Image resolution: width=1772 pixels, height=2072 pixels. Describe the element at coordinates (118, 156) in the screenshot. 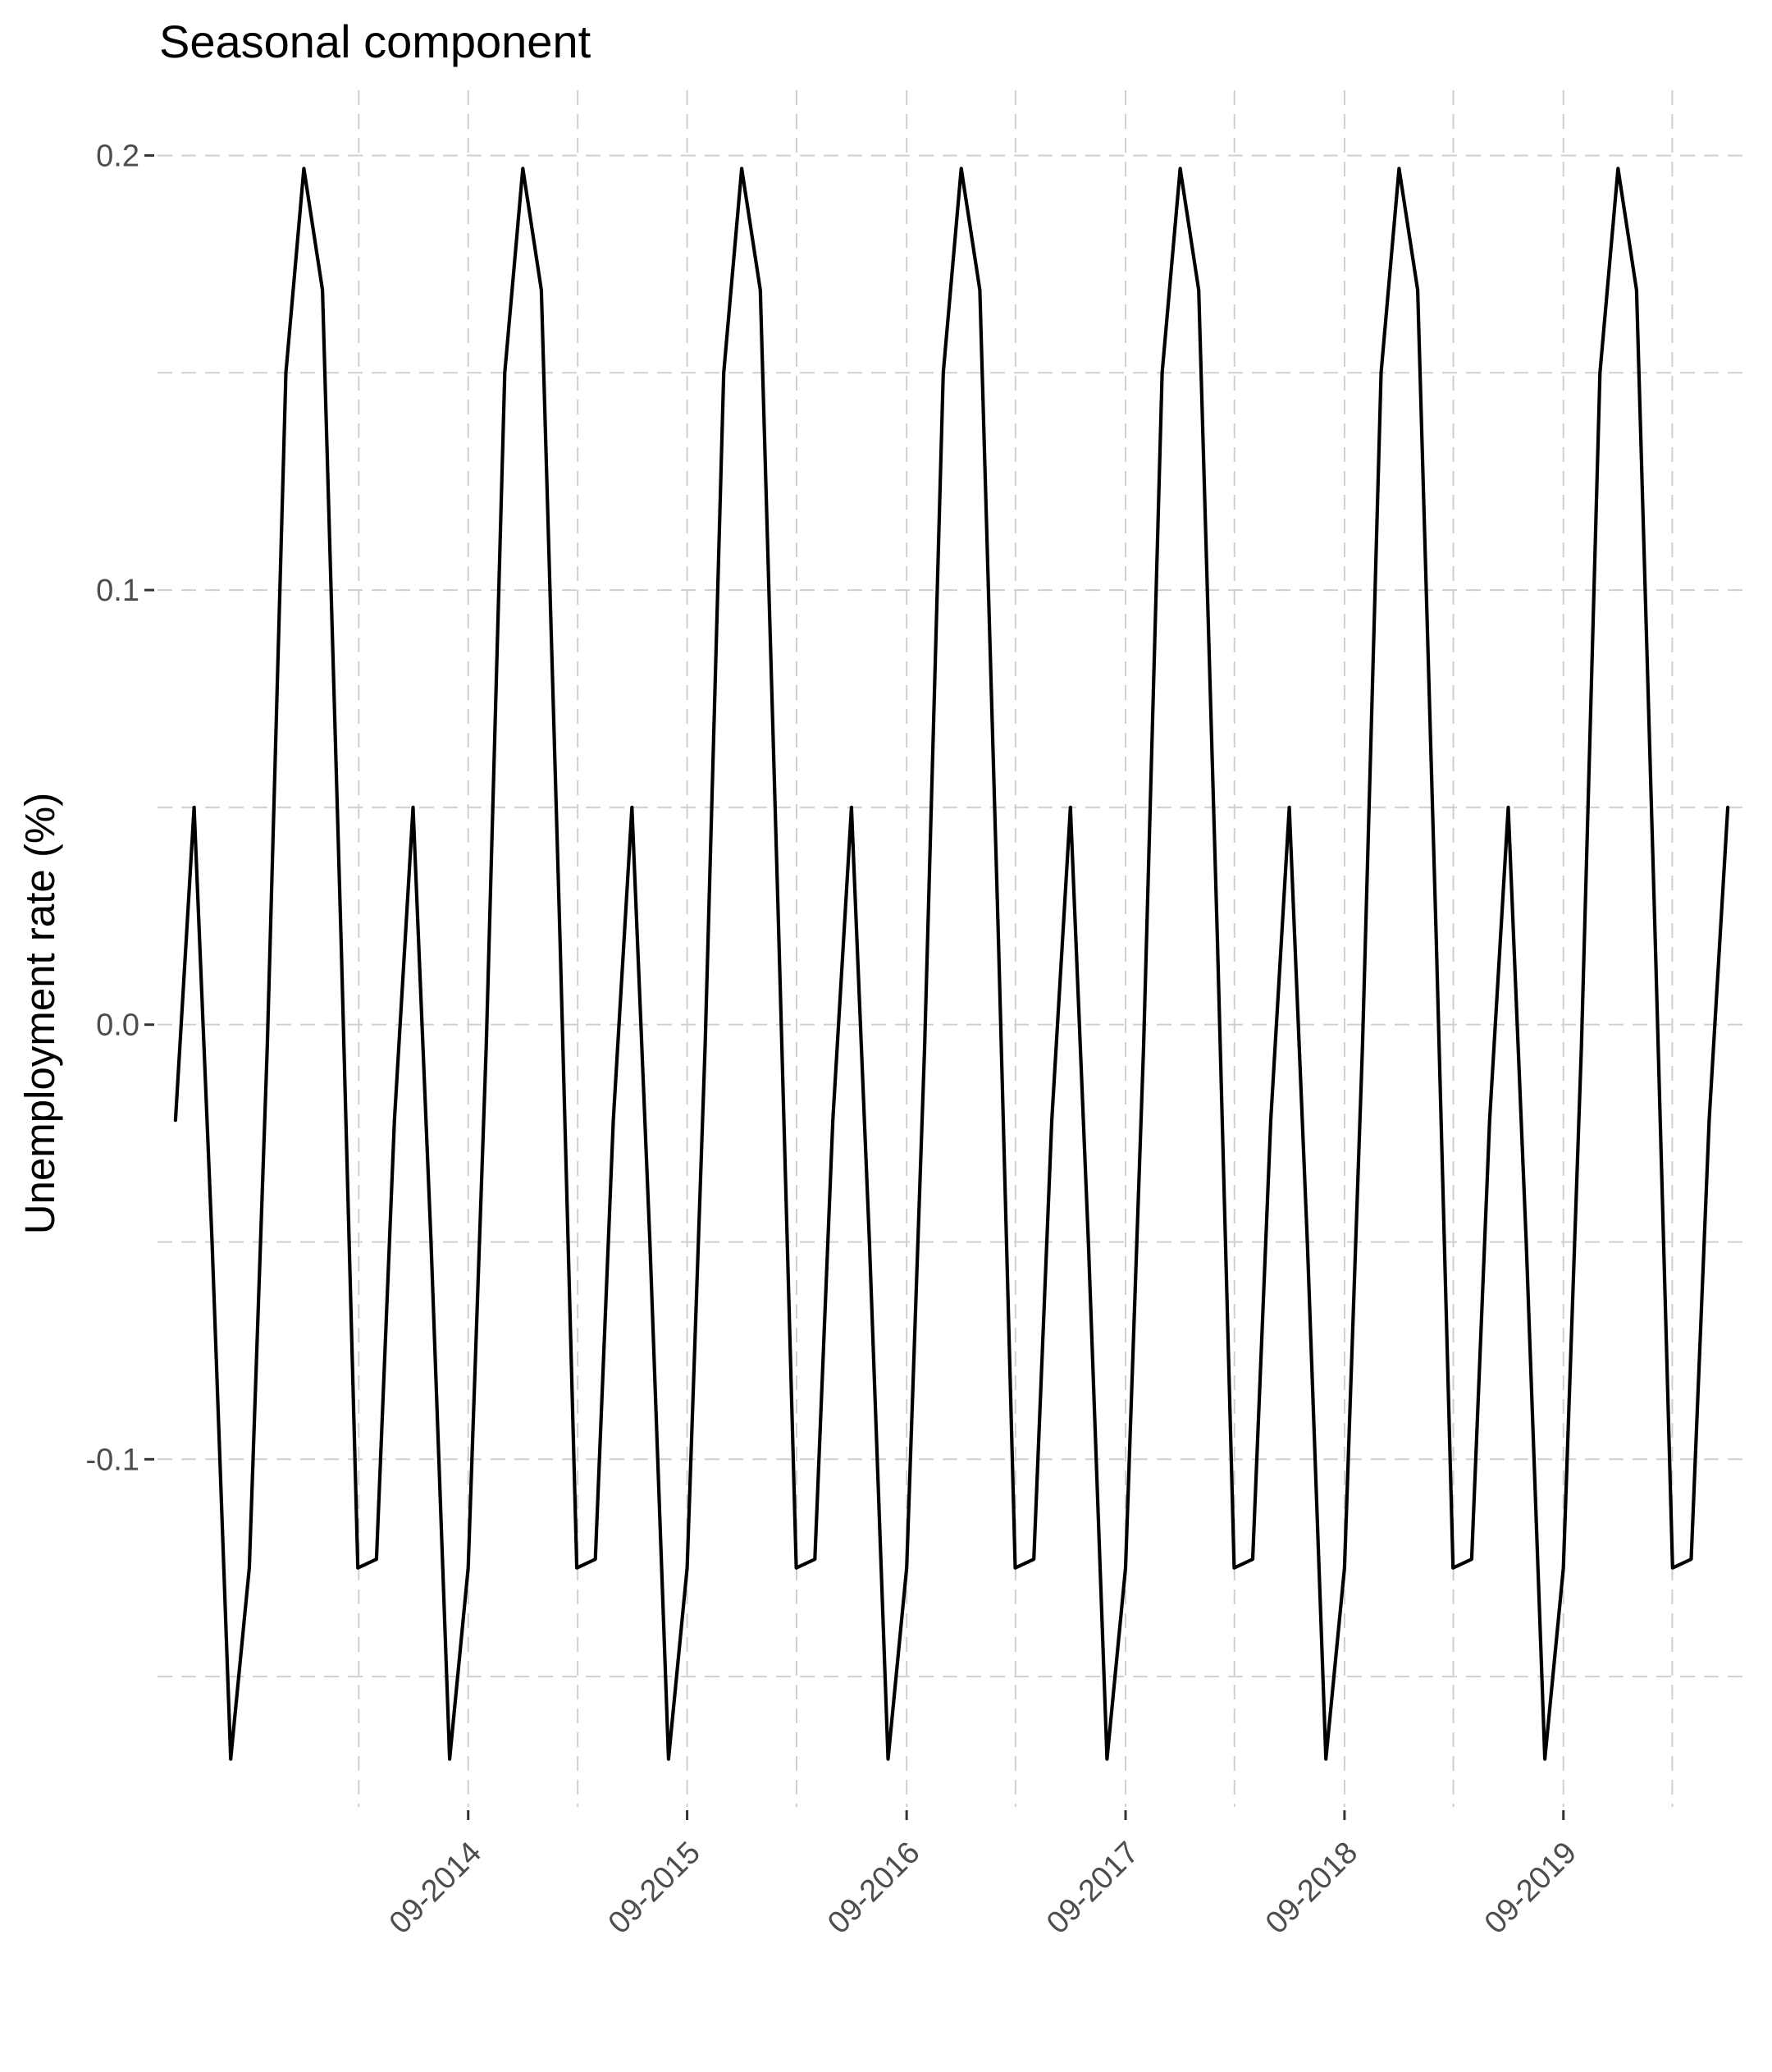

I see `y-tick-label: 0.2` at that location.